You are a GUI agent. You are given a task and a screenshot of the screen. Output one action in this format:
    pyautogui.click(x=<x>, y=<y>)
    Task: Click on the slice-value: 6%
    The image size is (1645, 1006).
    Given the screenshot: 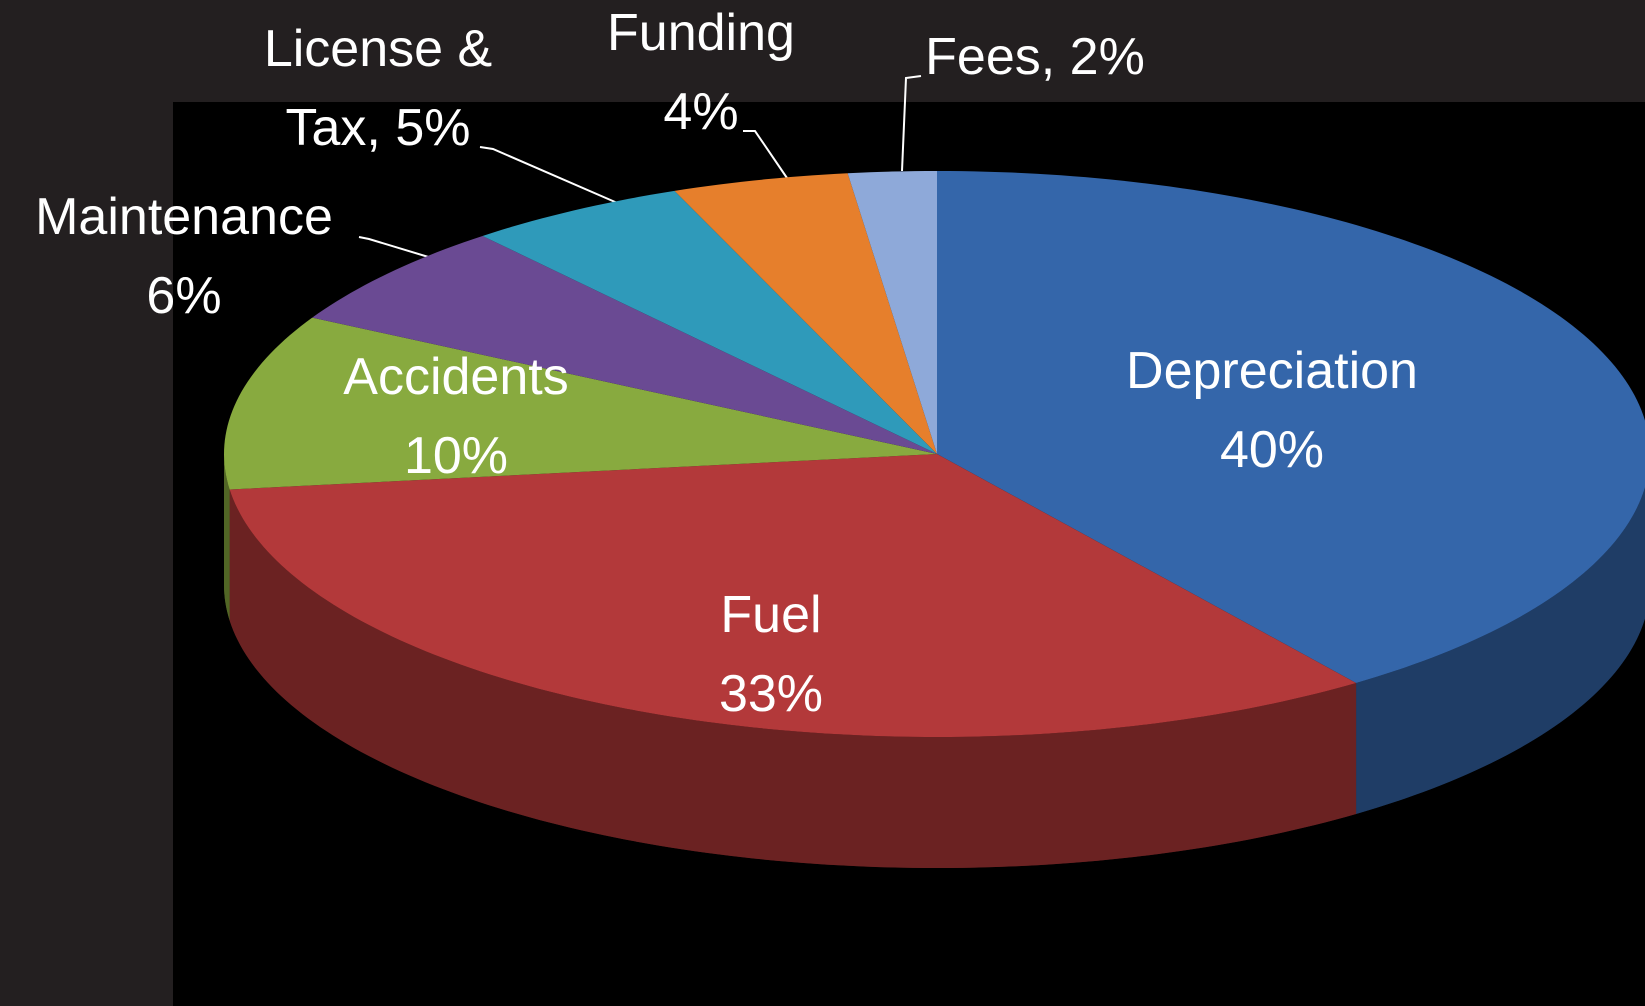 What is the action you would take?
    pyautogui.click(x=184, y=296)
    